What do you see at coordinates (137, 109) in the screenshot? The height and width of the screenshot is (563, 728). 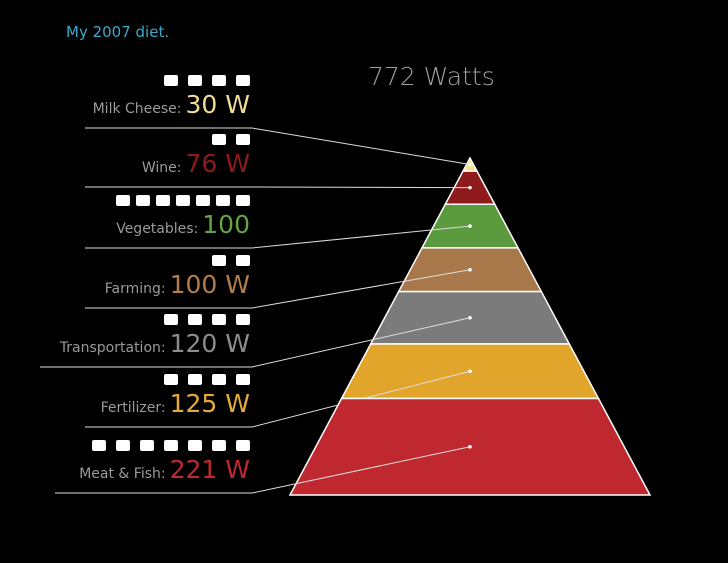 I see `category-name: Milk Cheese:` at bounding box center [137, 109].